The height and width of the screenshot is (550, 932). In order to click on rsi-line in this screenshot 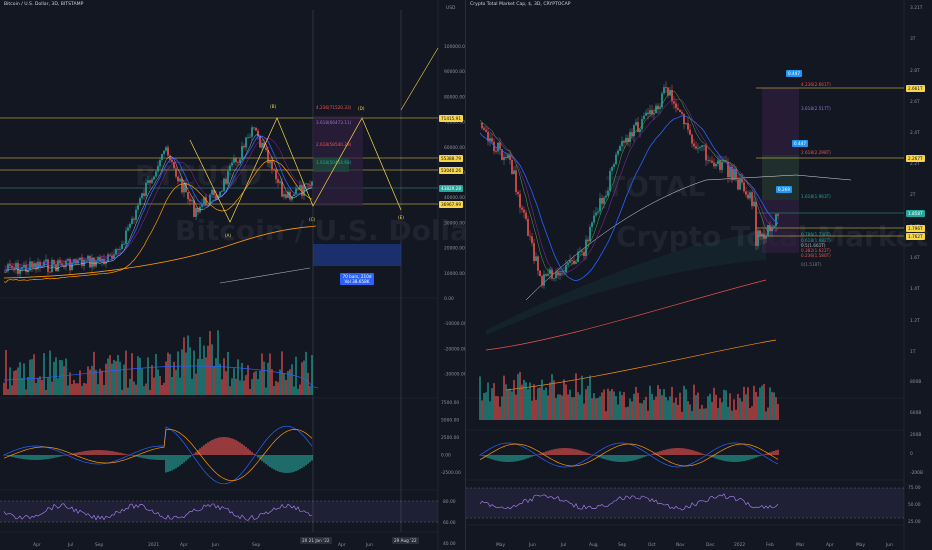, I will do `click(629, 502)`.